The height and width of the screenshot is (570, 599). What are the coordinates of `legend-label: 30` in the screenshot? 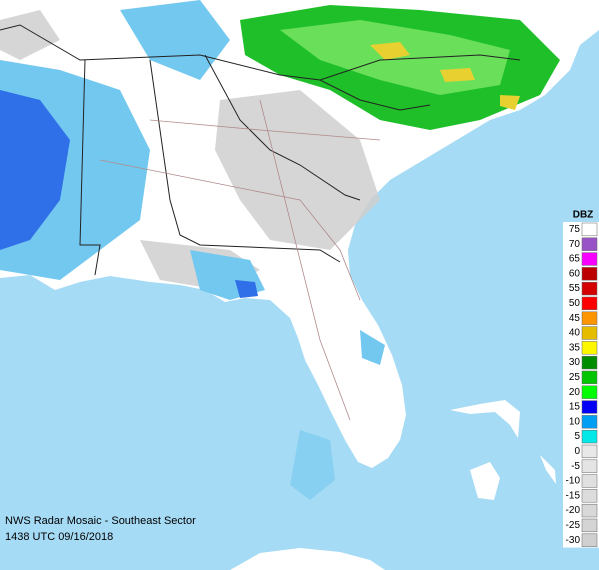 It's located at (575, 362).